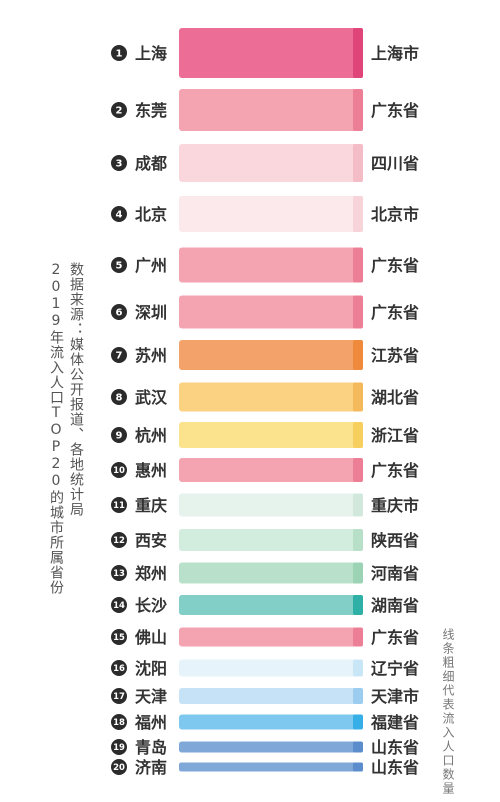 The width and height of the screenshot is (500, 802). I want to click on chart-row: 1 上海 上海市, so click(265, 53).